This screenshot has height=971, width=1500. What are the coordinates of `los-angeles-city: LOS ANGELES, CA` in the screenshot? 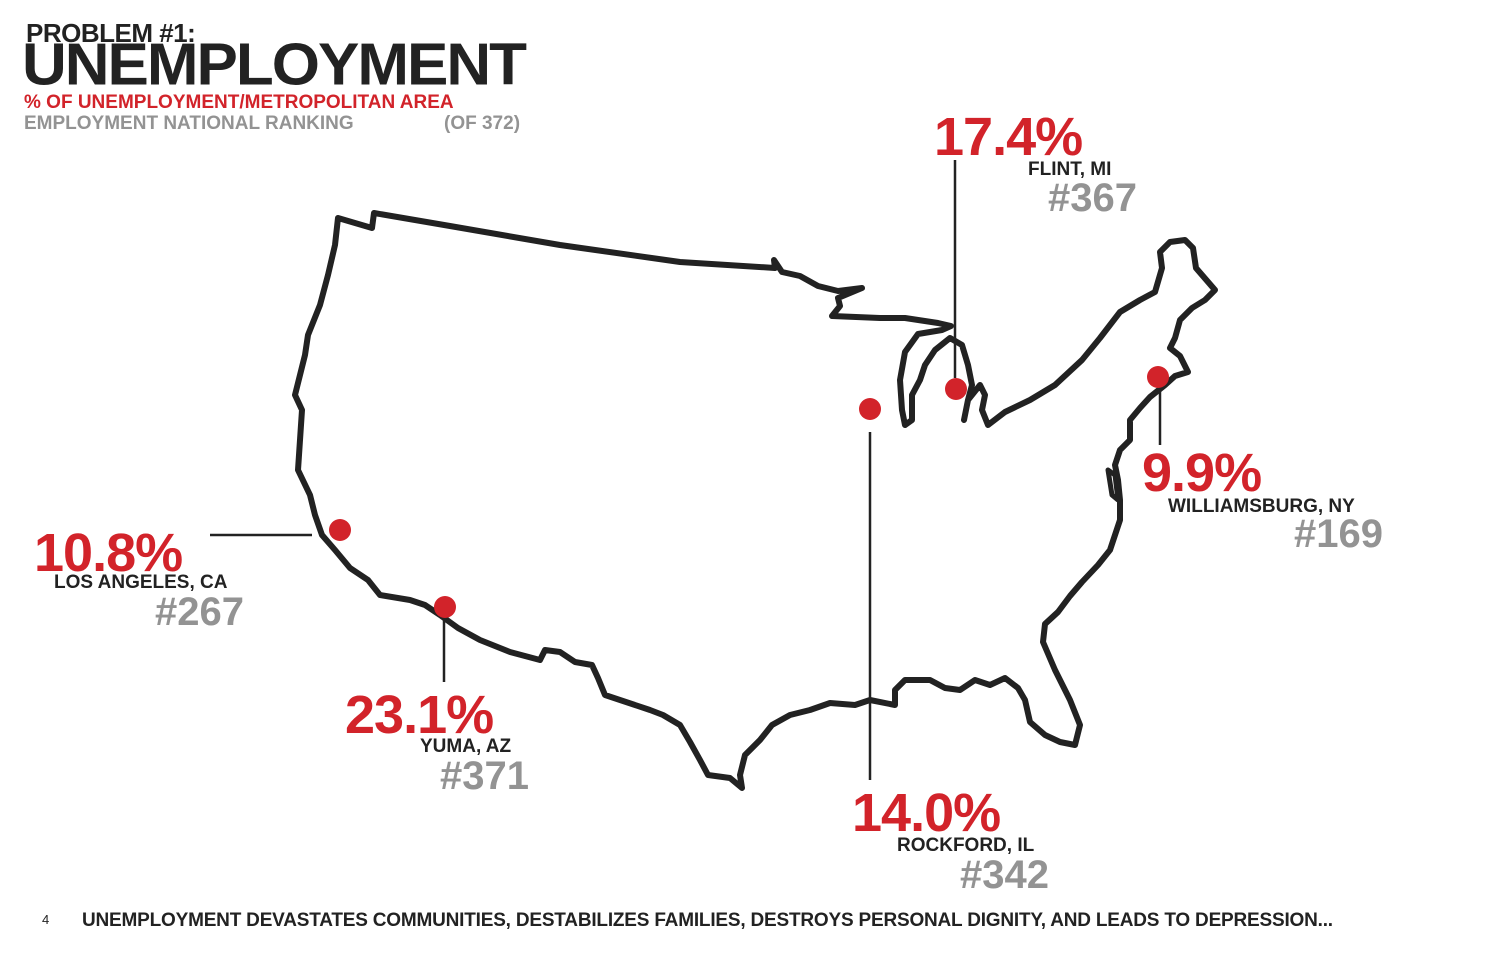 It's located at (141, 582).